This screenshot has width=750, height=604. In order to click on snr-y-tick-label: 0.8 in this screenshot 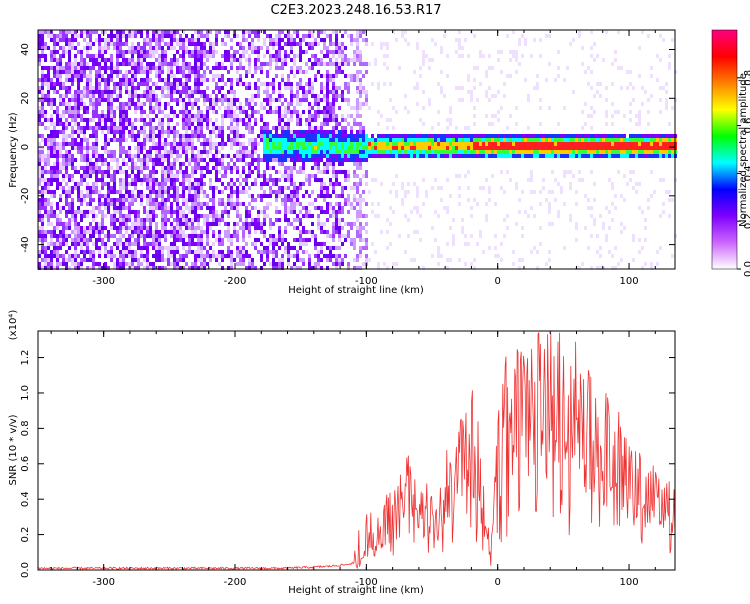, I will do `click(25, 428)`.